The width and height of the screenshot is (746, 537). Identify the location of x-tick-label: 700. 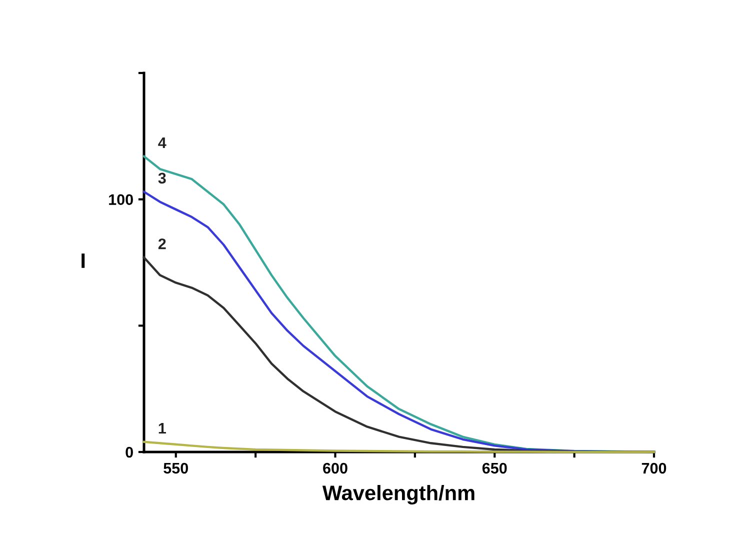
(654, 468).